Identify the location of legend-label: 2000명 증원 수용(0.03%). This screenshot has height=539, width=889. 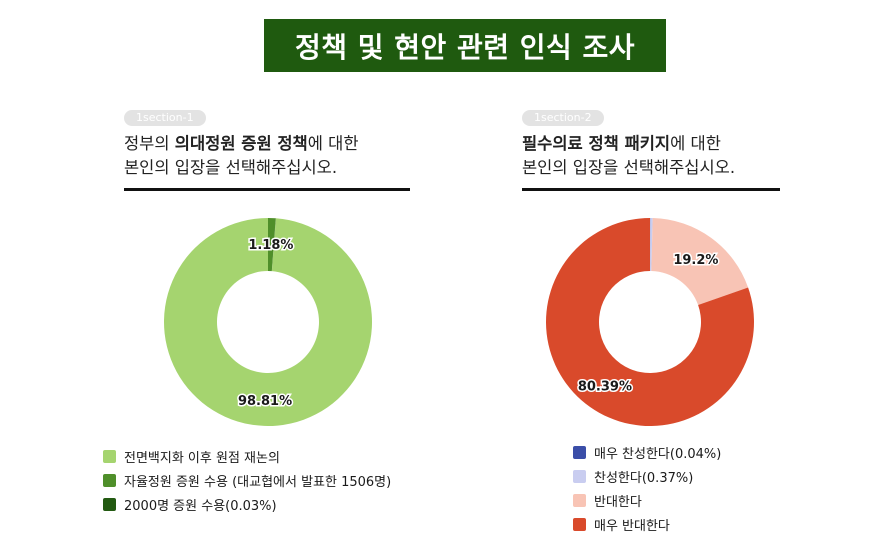
(200, 506).